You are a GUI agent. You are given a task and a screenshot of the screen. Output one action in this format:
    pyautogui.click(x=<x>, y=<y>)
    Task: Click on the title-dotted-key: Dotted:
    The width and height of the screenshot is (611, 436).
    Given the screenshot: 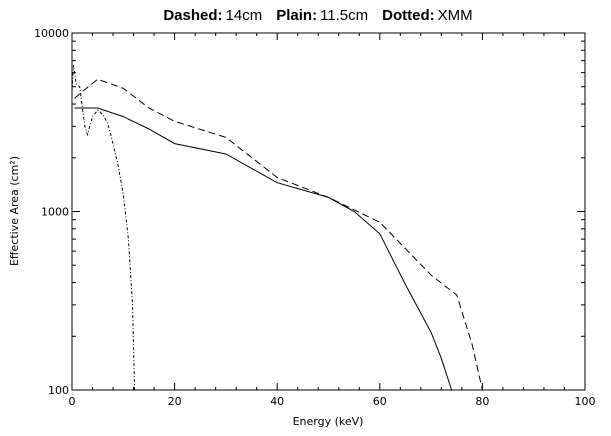 What is the action you would take?
    pyautogui.click(x=408, y=15)
    